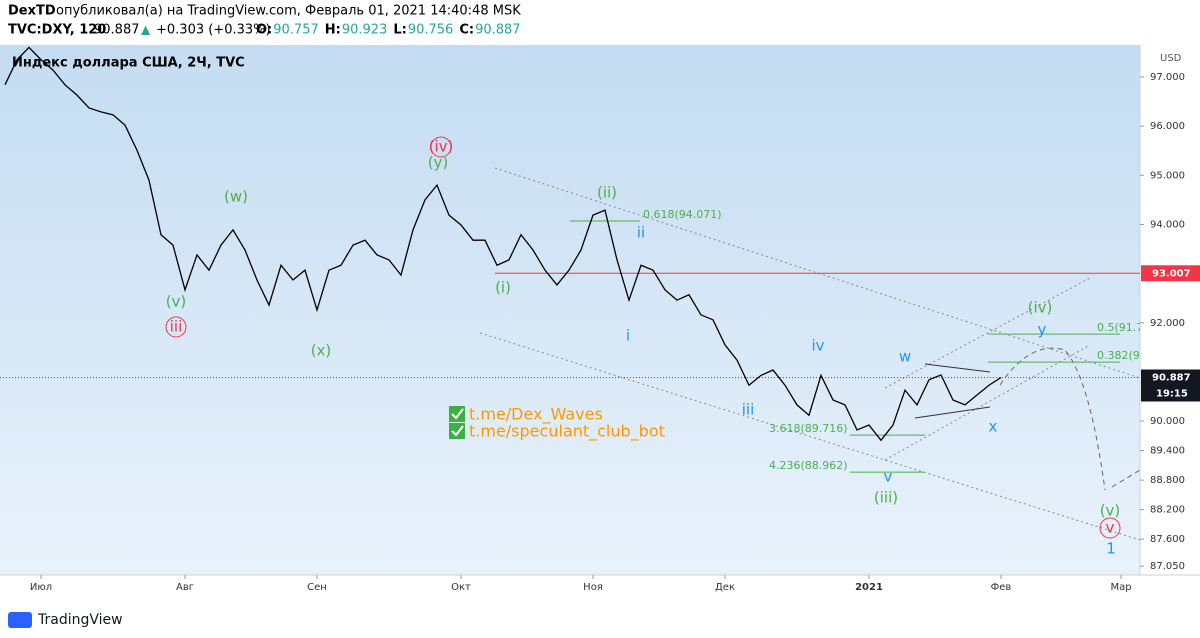 Image resolution: width=1200 pixels, height=638 pixels. Describe the element at coordinates (32, 11) in the screenshot. I see `author: DexTD` at that location.